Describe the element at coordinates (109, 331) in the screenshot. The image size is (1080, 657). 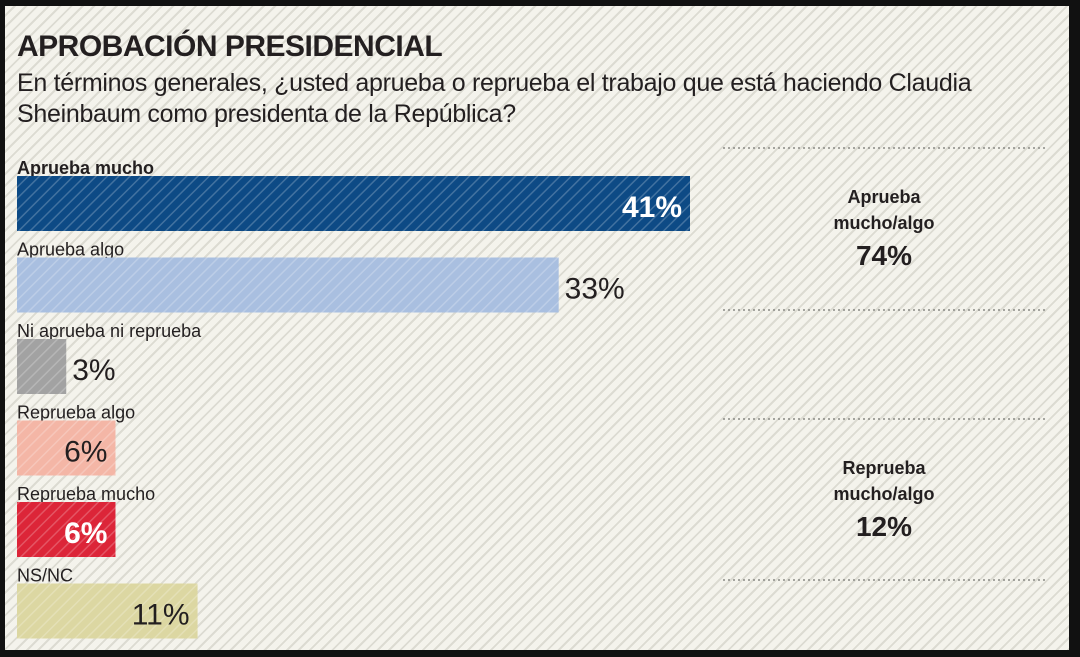
I see `category-label-ni-aprueba-ni-reprueba: Ni aprueba ni reprueba` at that location.